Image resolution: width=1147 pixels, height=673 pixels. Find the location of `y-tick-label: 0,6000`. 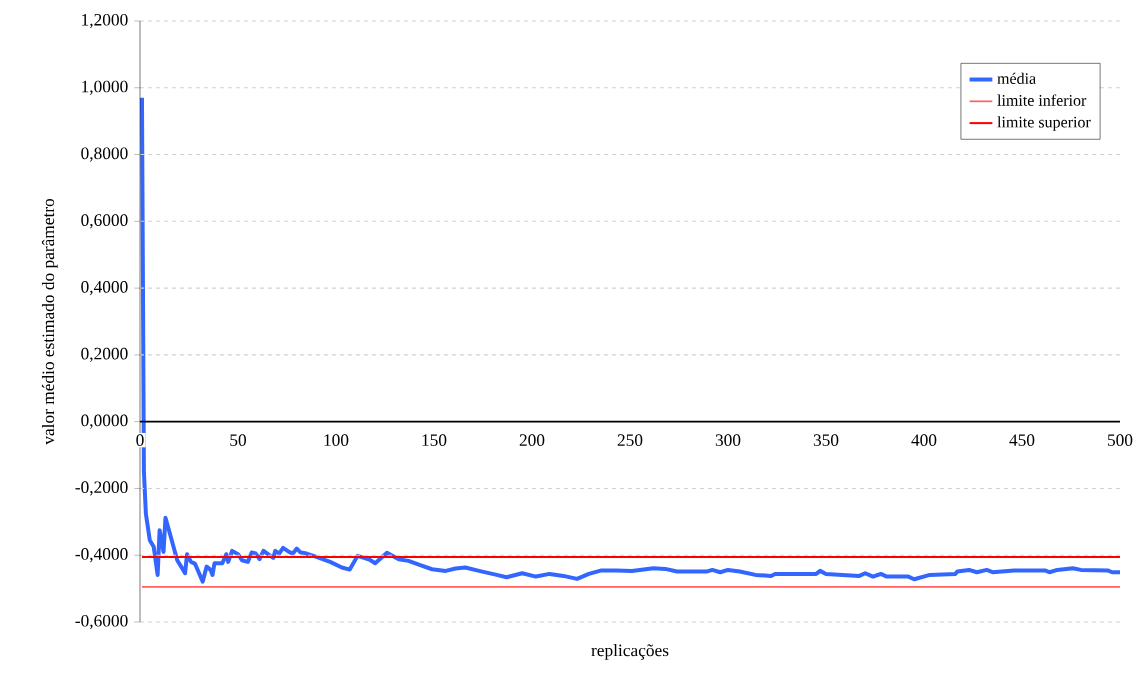

y-tick-label: 0,6000 is located at coordinates (104, 221).